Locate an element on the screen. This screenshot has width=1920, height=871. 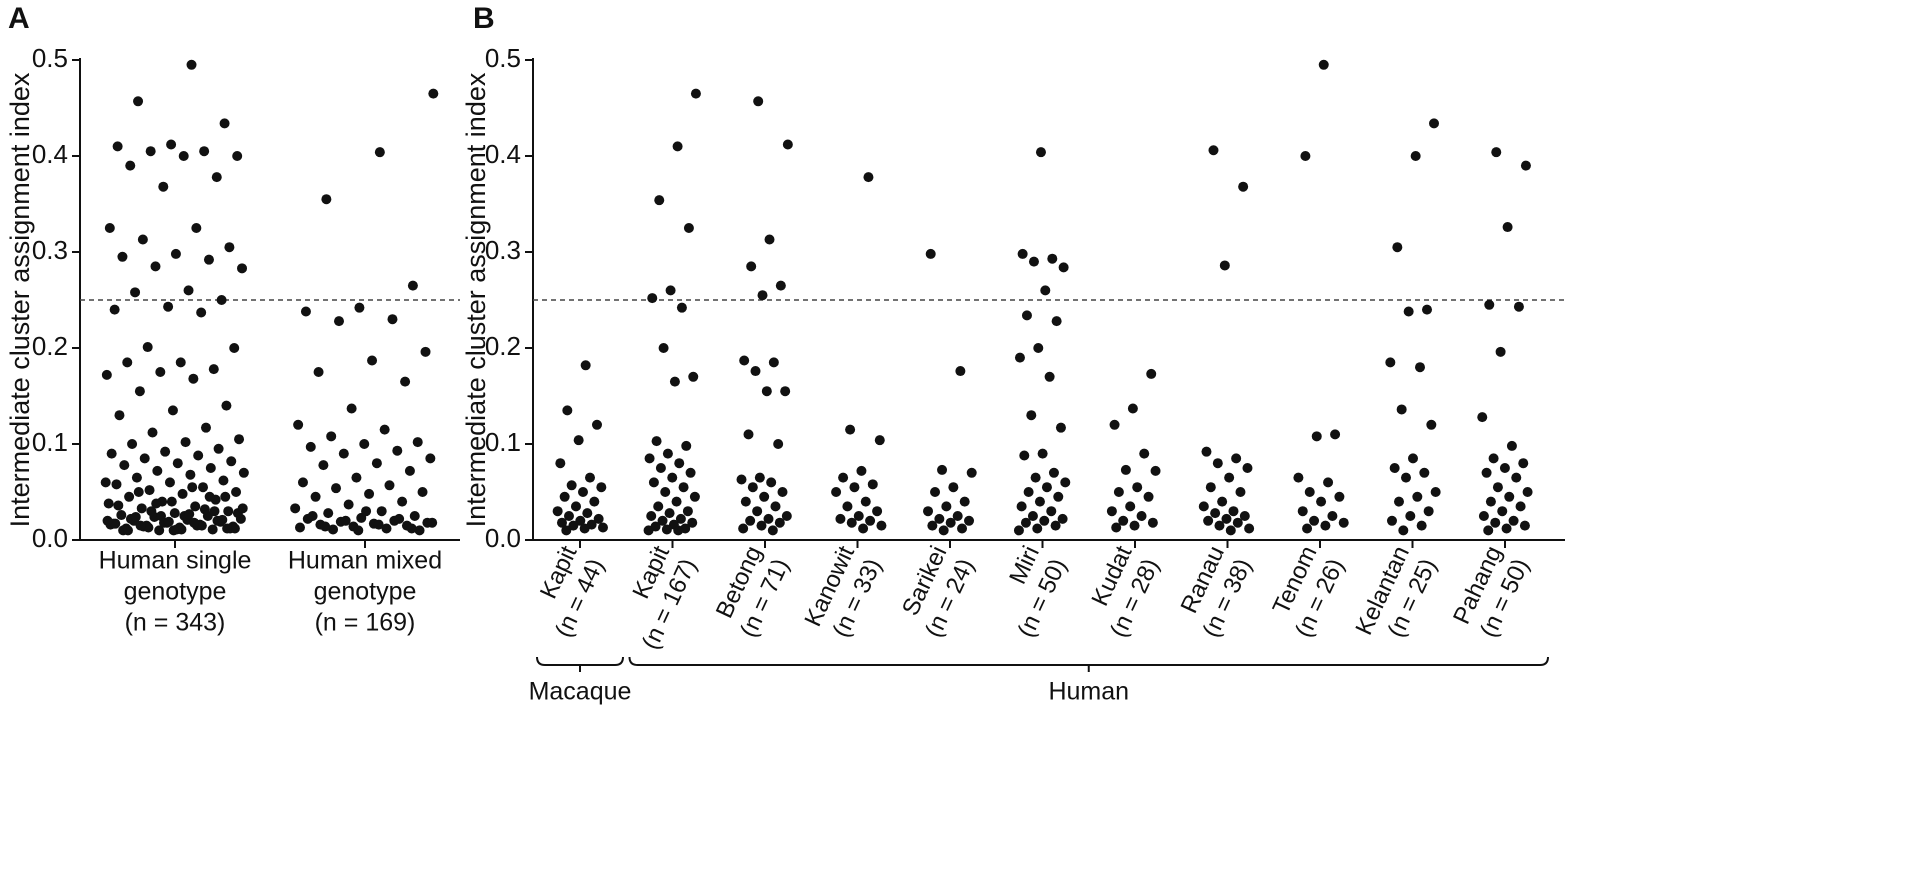
x-tick-label-group: Pahang(n = 50) is located at coordinates (1491, 592).